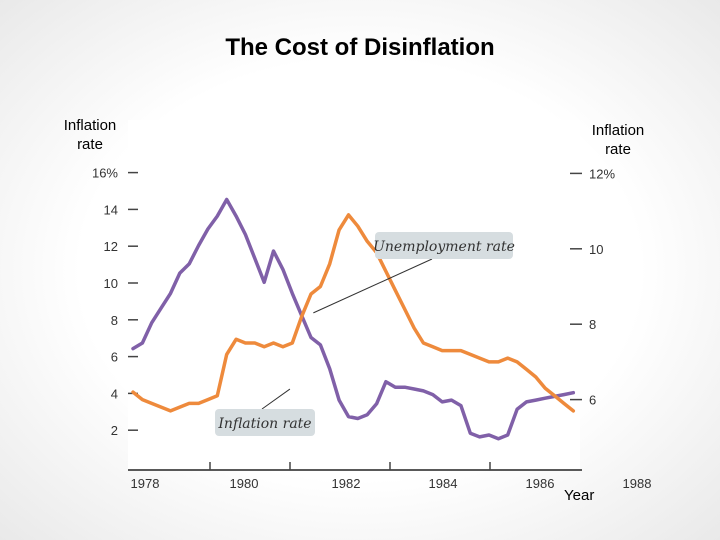 This screenshot has height=540, width=720. Describe the element at coordinates (145, 483) in the screenshot. I see `x-tick-label: 1978` at that location.